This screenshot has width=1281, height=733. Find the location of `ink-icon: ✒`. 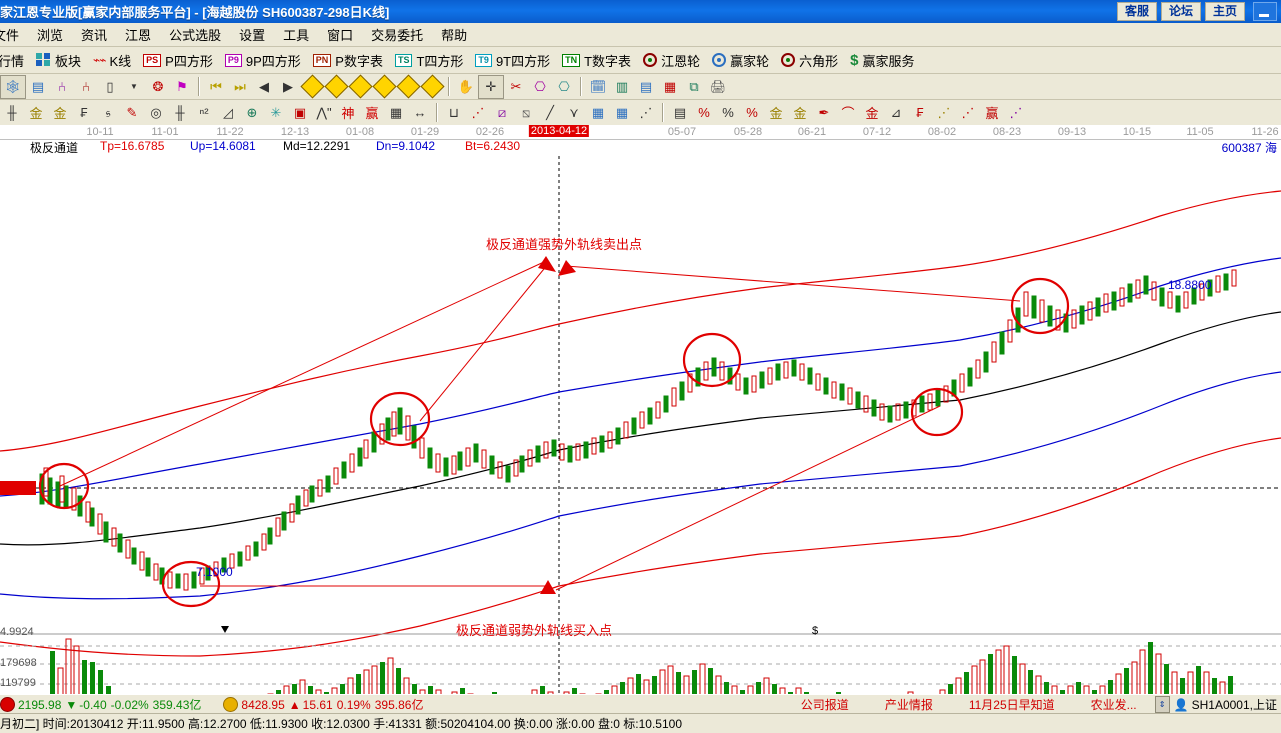

ink-icon: ✒ is located at coordinates (824, 112).